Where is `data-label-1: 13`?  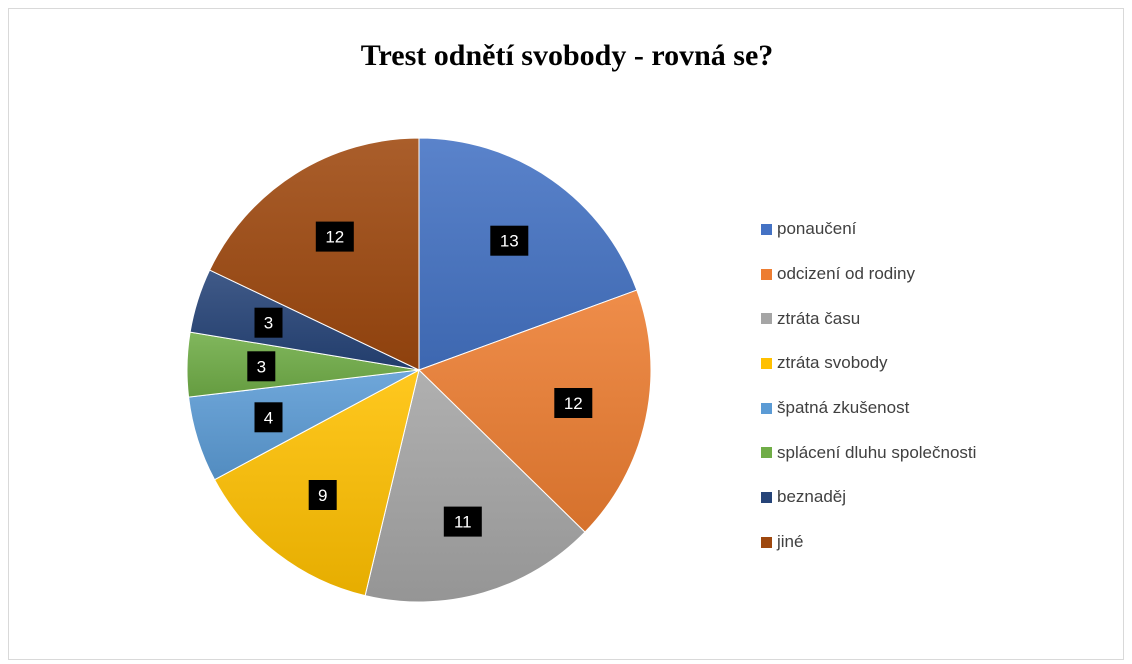 data-label-1: 13 is located at coordinates (509, 241).